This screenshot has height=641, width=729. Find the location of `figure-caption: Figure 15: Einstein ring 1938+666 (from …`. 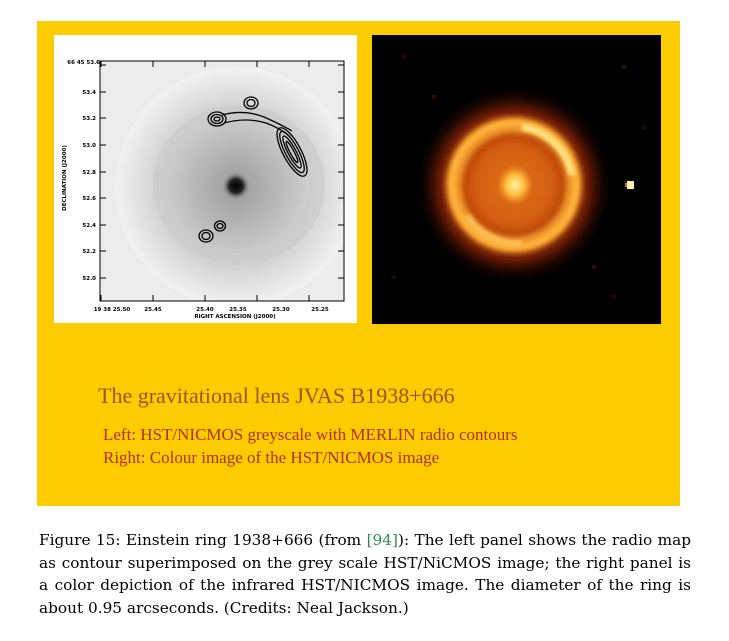

figure-caption: Figure 15: Einstein ring 1938+666 (from … is located at coordinates (365, 574).